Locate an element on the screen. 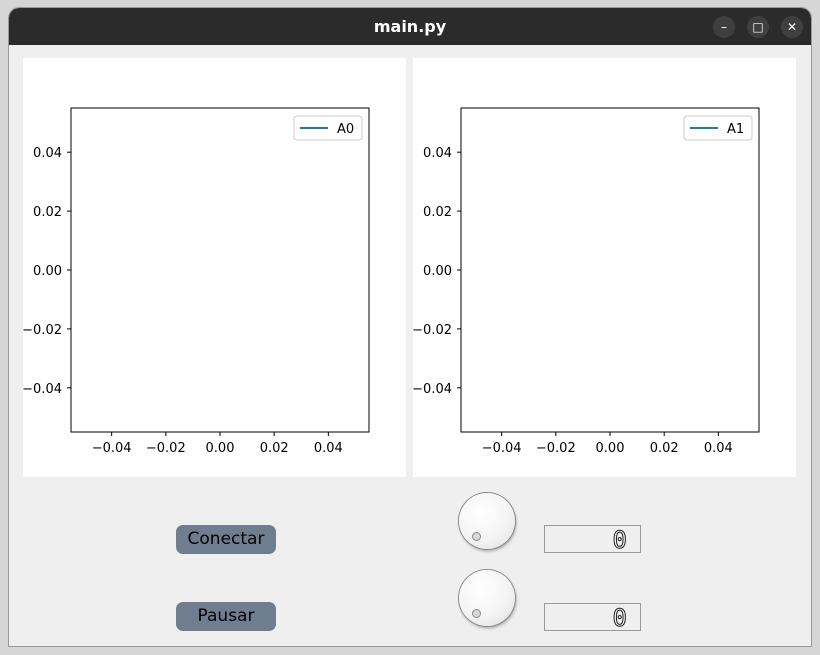  pause-button: Pausar is located at coordinates (226, 616).